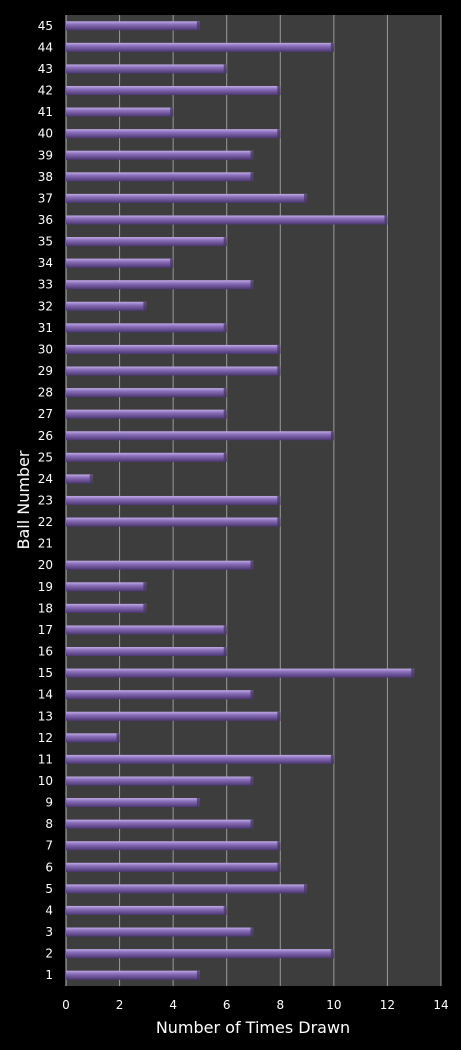 The image size is (461, 1050). What do you see at coordinates (45, 673) in the screenshot?
I see `y-tick-label: 15` at bounding box center [45, 673].